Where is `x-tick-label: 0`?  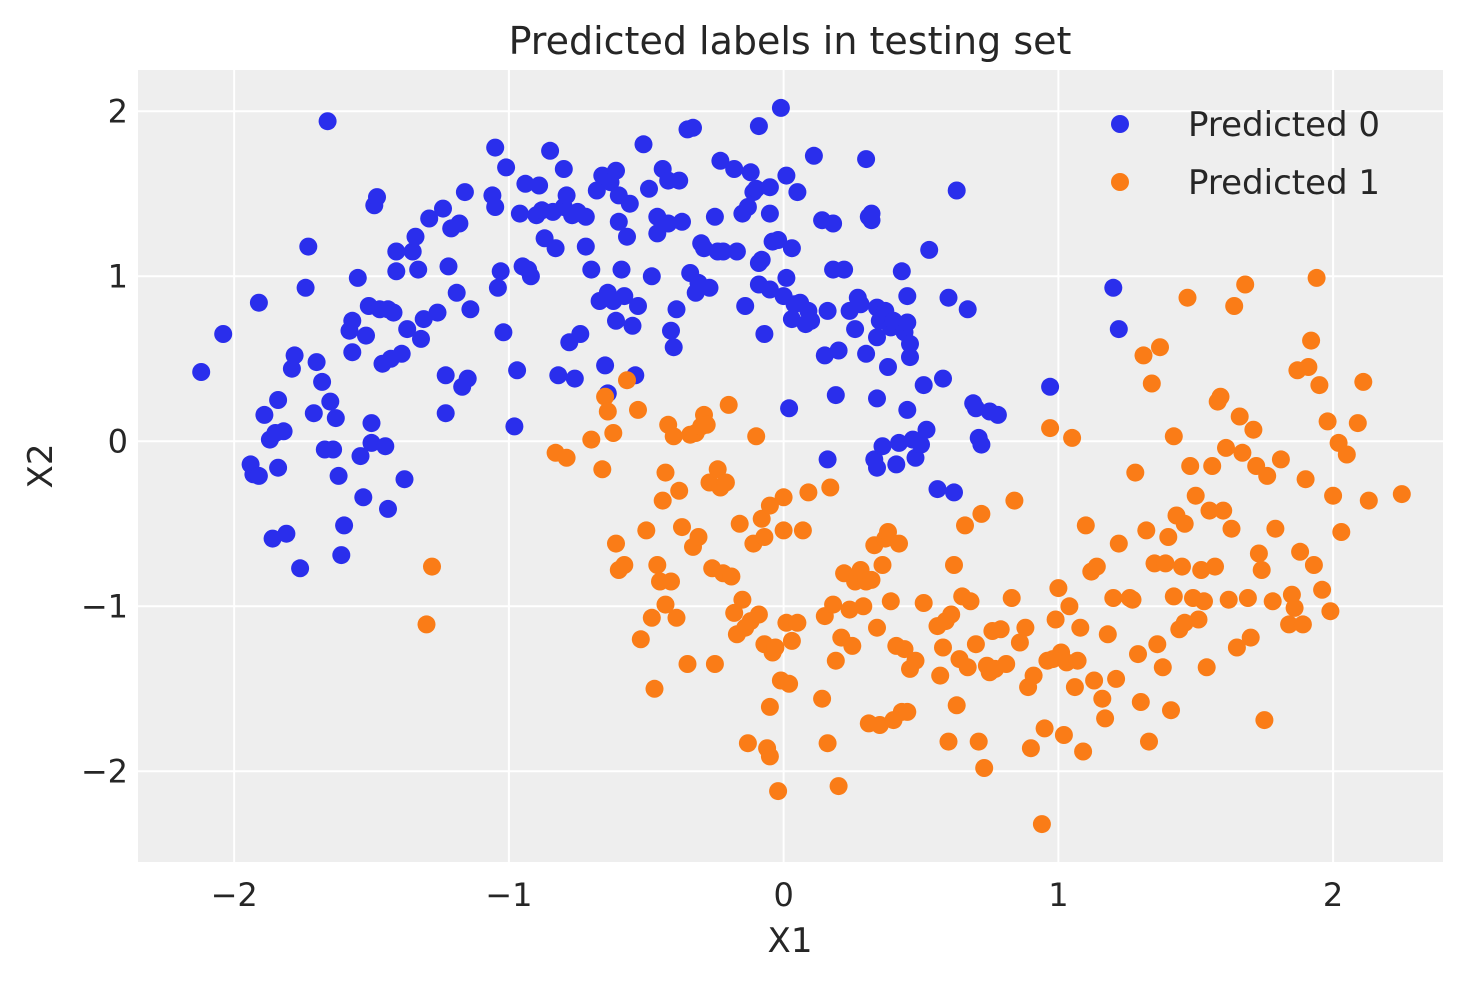 x-tick-label: 0 is located at coordinates (783, 895).